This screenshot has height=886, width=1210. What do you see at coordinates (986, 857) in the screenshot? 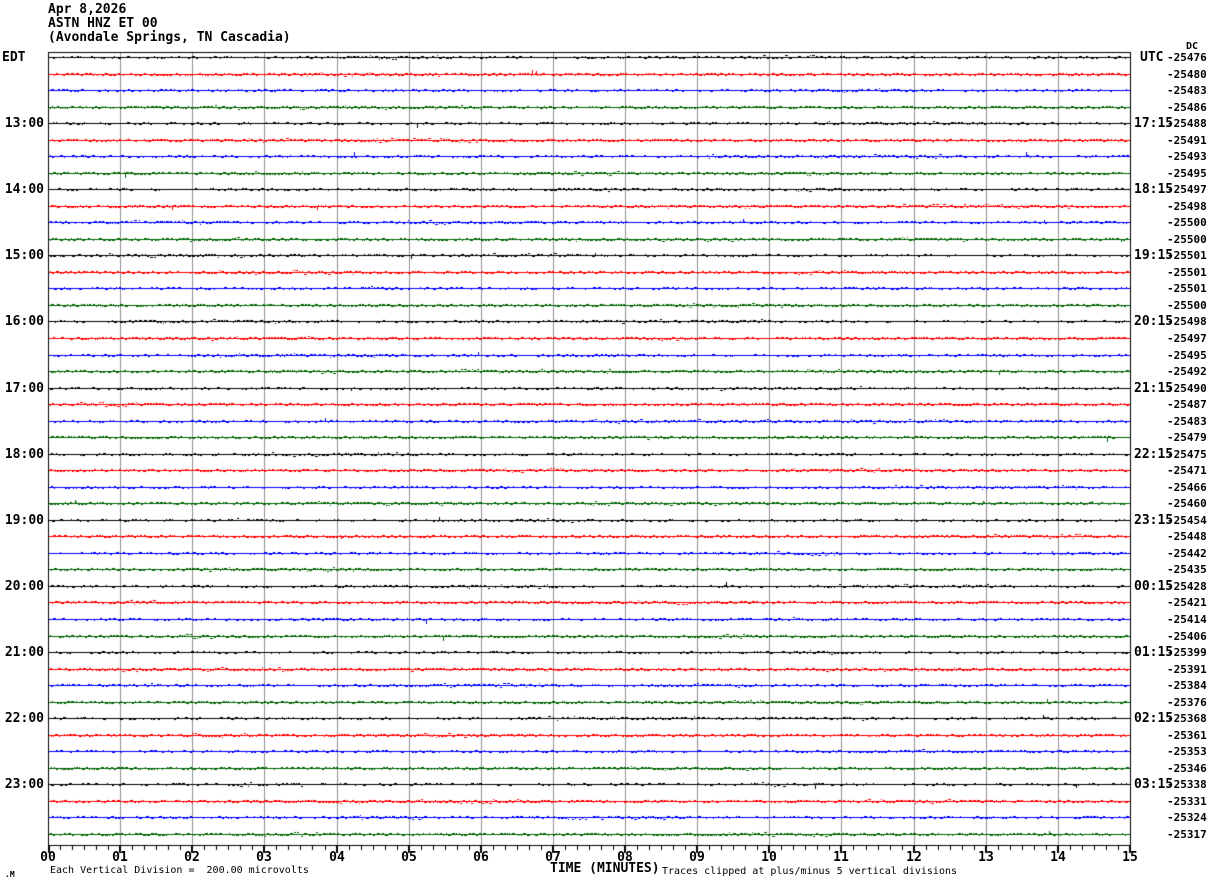
I see `x-tick-label: 13` at bounding box center [986, 857].